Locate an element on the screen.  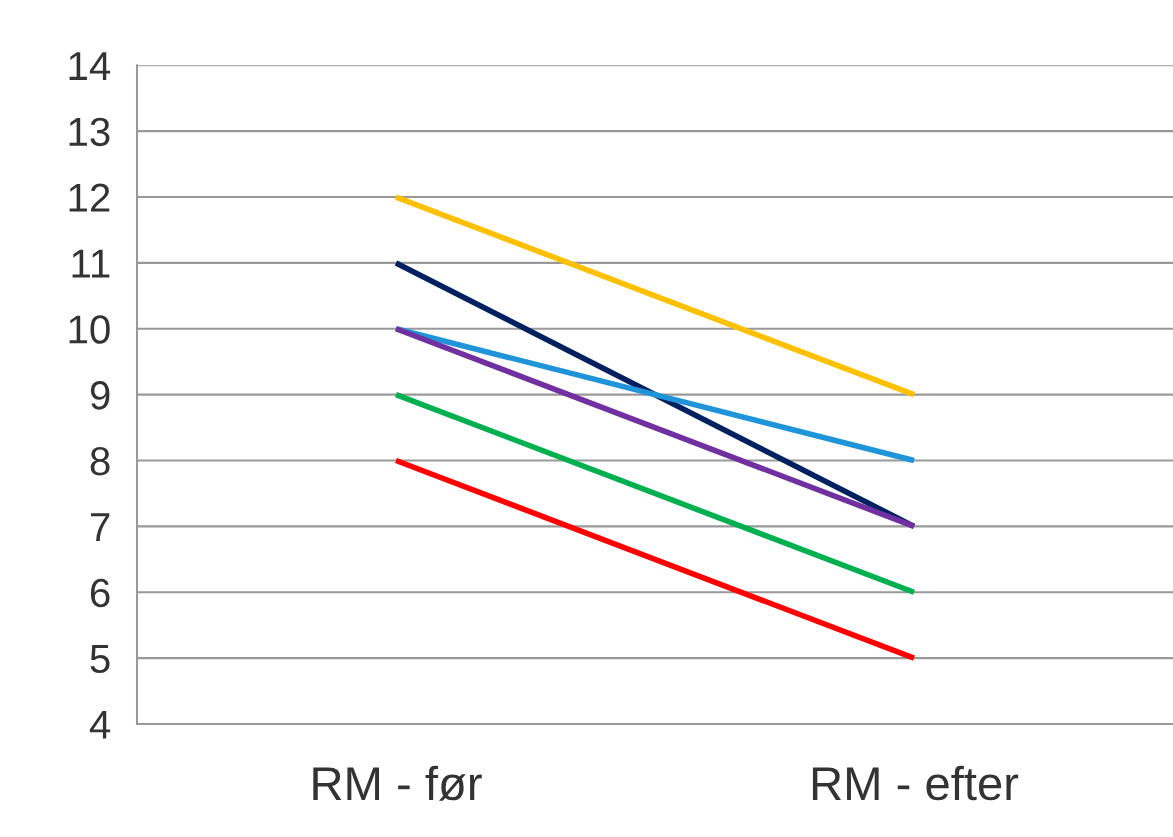
y-tick-label: 8 is located at coordinates (100, 461).